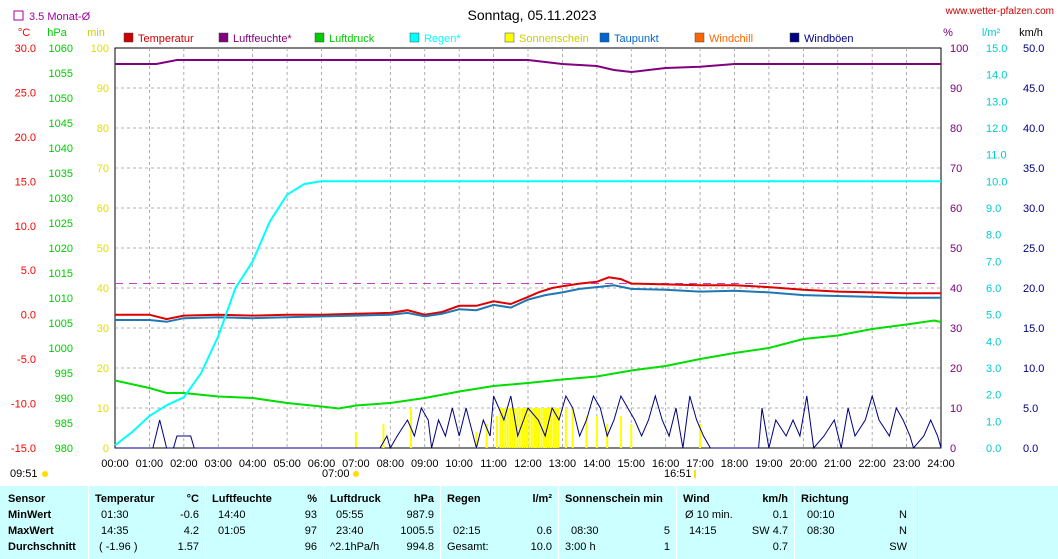 This screenshot has height=559, width=1058. I want to click on wind-axis-tick-4: 30.0, so click(1033, 209).